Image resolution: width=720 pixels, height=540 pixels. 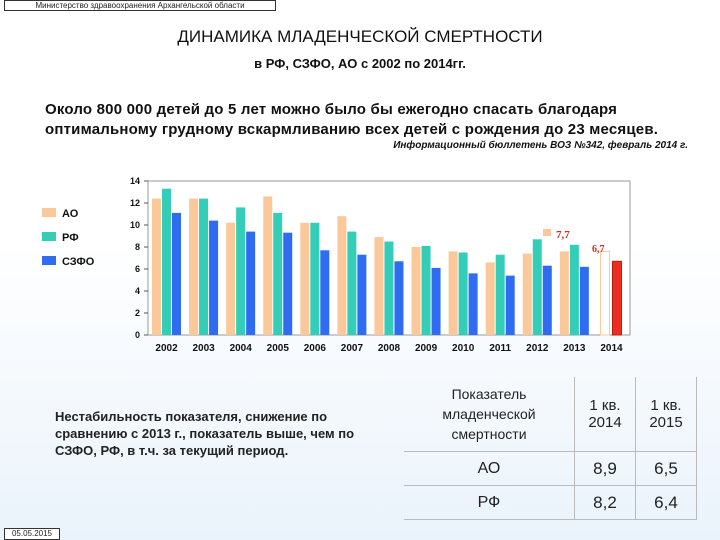 I want to click on y-tick-label: 6, so click(x=137, y=269).